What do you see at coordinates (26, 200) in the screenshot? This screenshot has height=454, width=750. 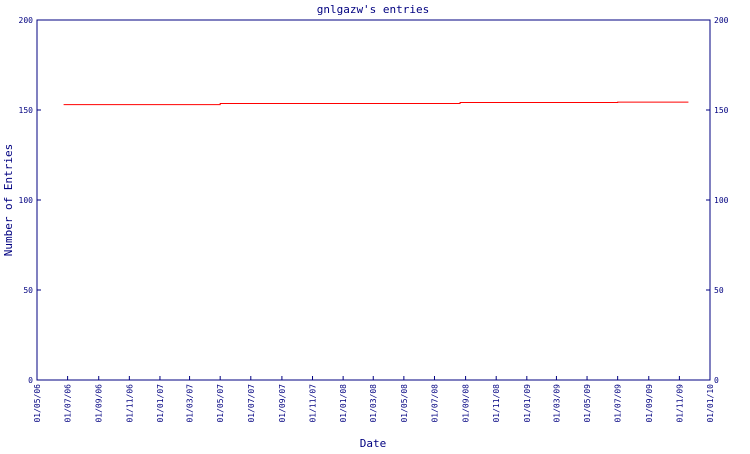 I see `y-tick-label: 100` at bounding box center [26, 200].